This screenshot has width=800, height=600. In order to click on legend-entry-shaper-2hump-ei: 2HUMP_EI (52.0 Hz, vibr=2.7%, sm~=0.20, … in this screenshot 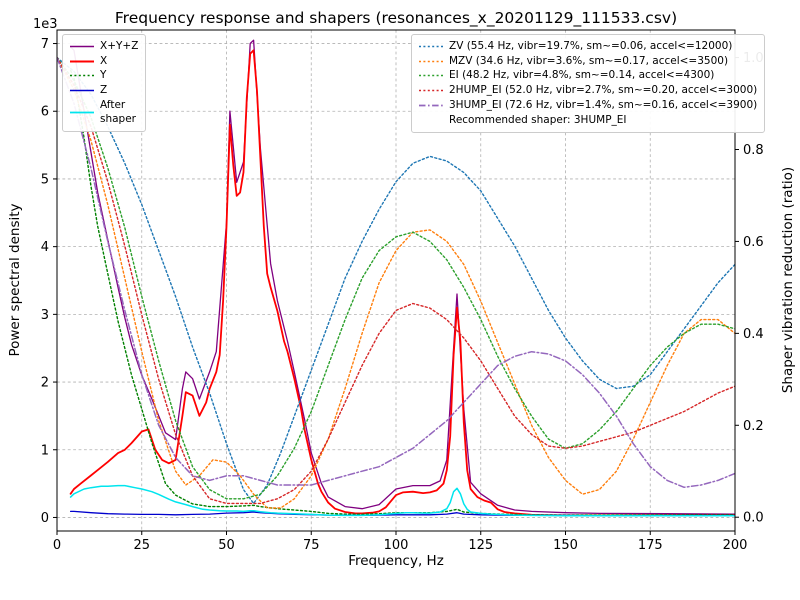, I will do `click(587, 90)`.